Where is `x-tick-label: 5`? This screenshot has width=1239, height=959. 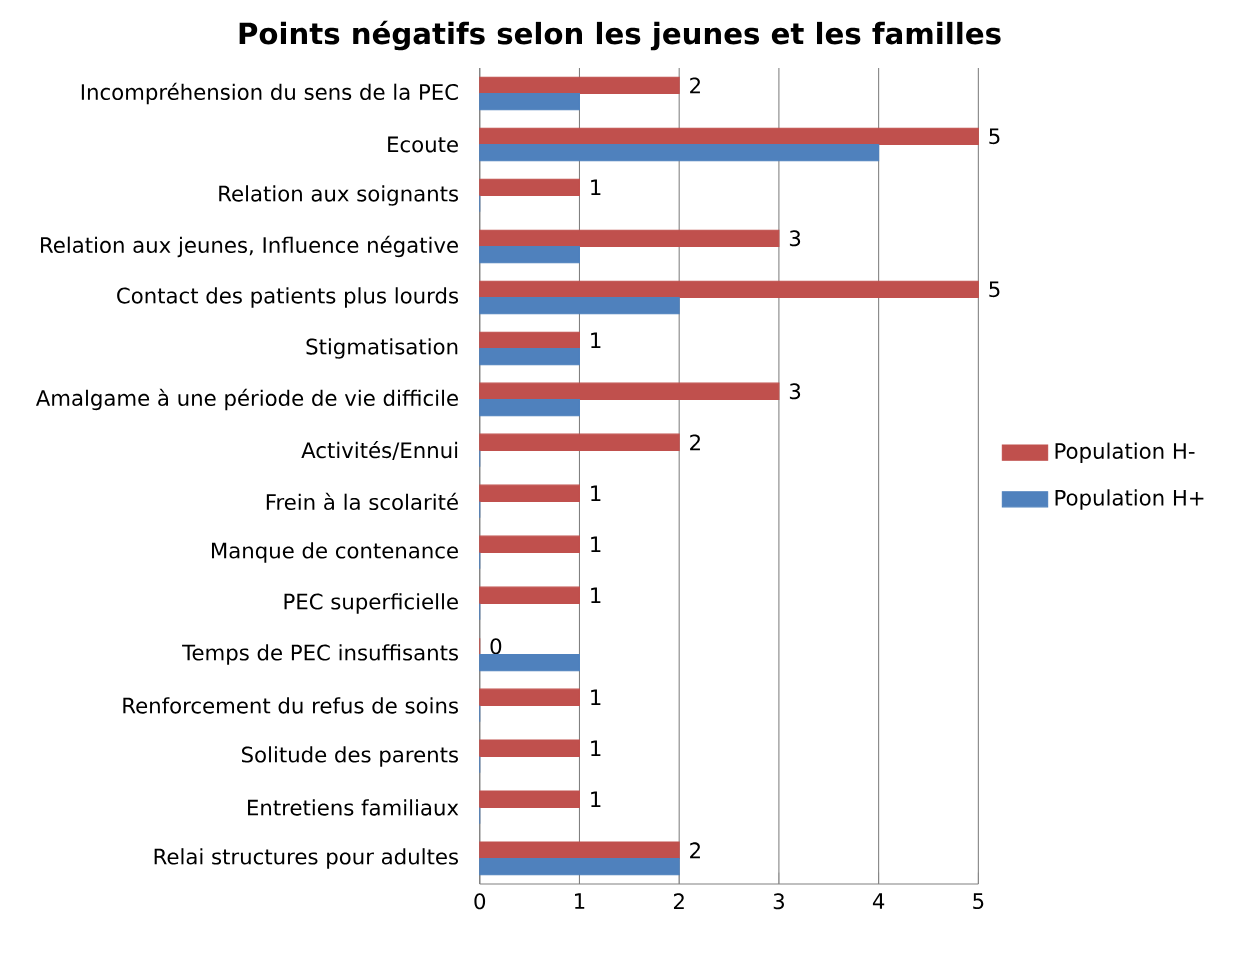
x-tick-label: 5 is located at coordinates (978, 901).